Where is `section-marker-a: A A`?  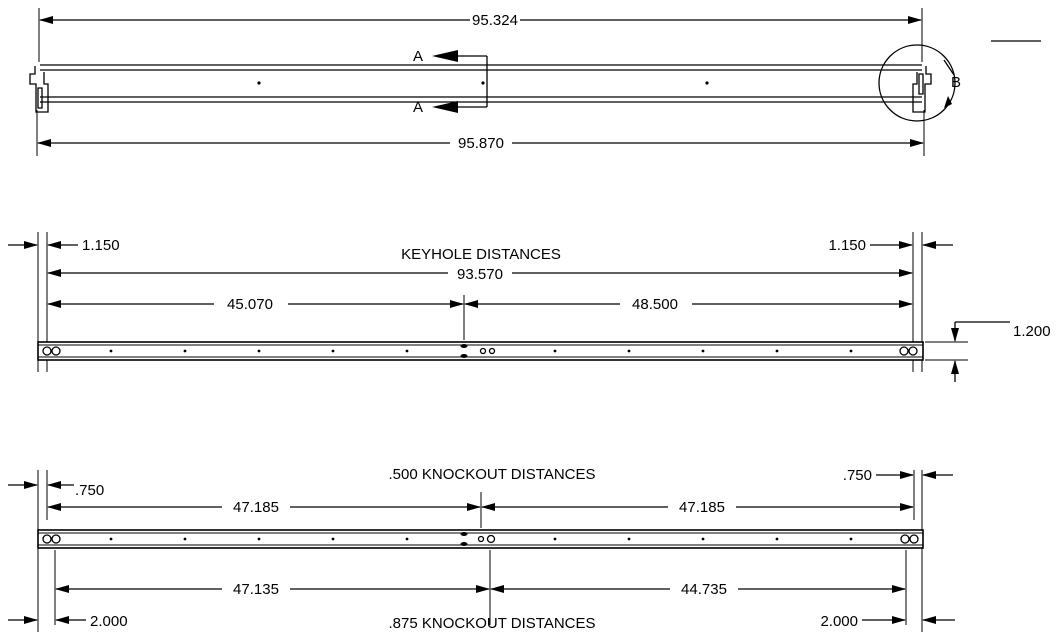
section-marker-a: A A is located at coordinates (450, 82).